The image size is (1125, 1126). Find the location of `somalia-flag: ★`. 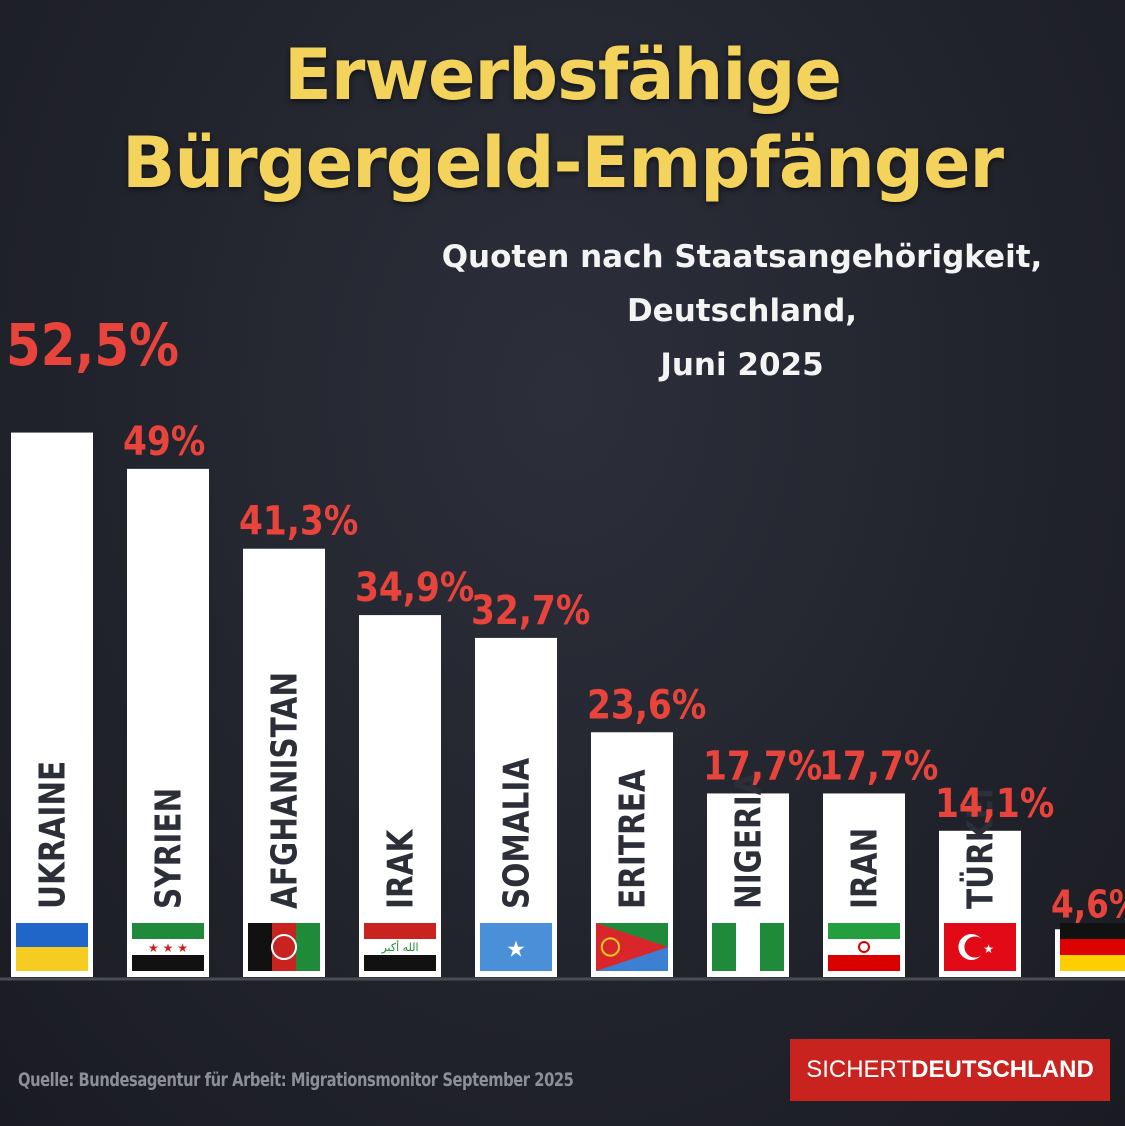

somalia-flag: ★ is located at coordinates (516, 947).